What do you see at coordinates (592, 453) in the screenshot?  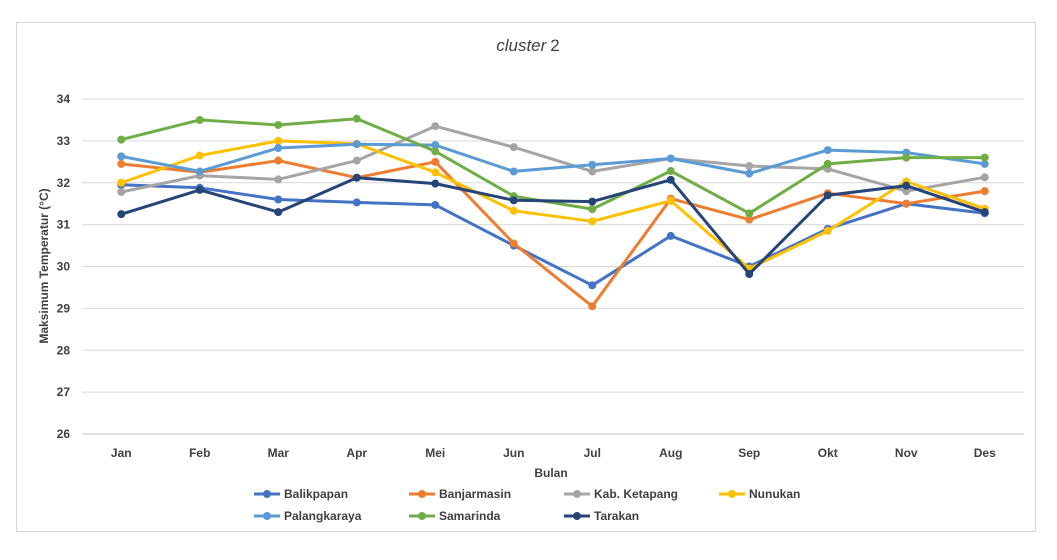 I see `x-tick-label: Jul` at bounding box center [592, 453].